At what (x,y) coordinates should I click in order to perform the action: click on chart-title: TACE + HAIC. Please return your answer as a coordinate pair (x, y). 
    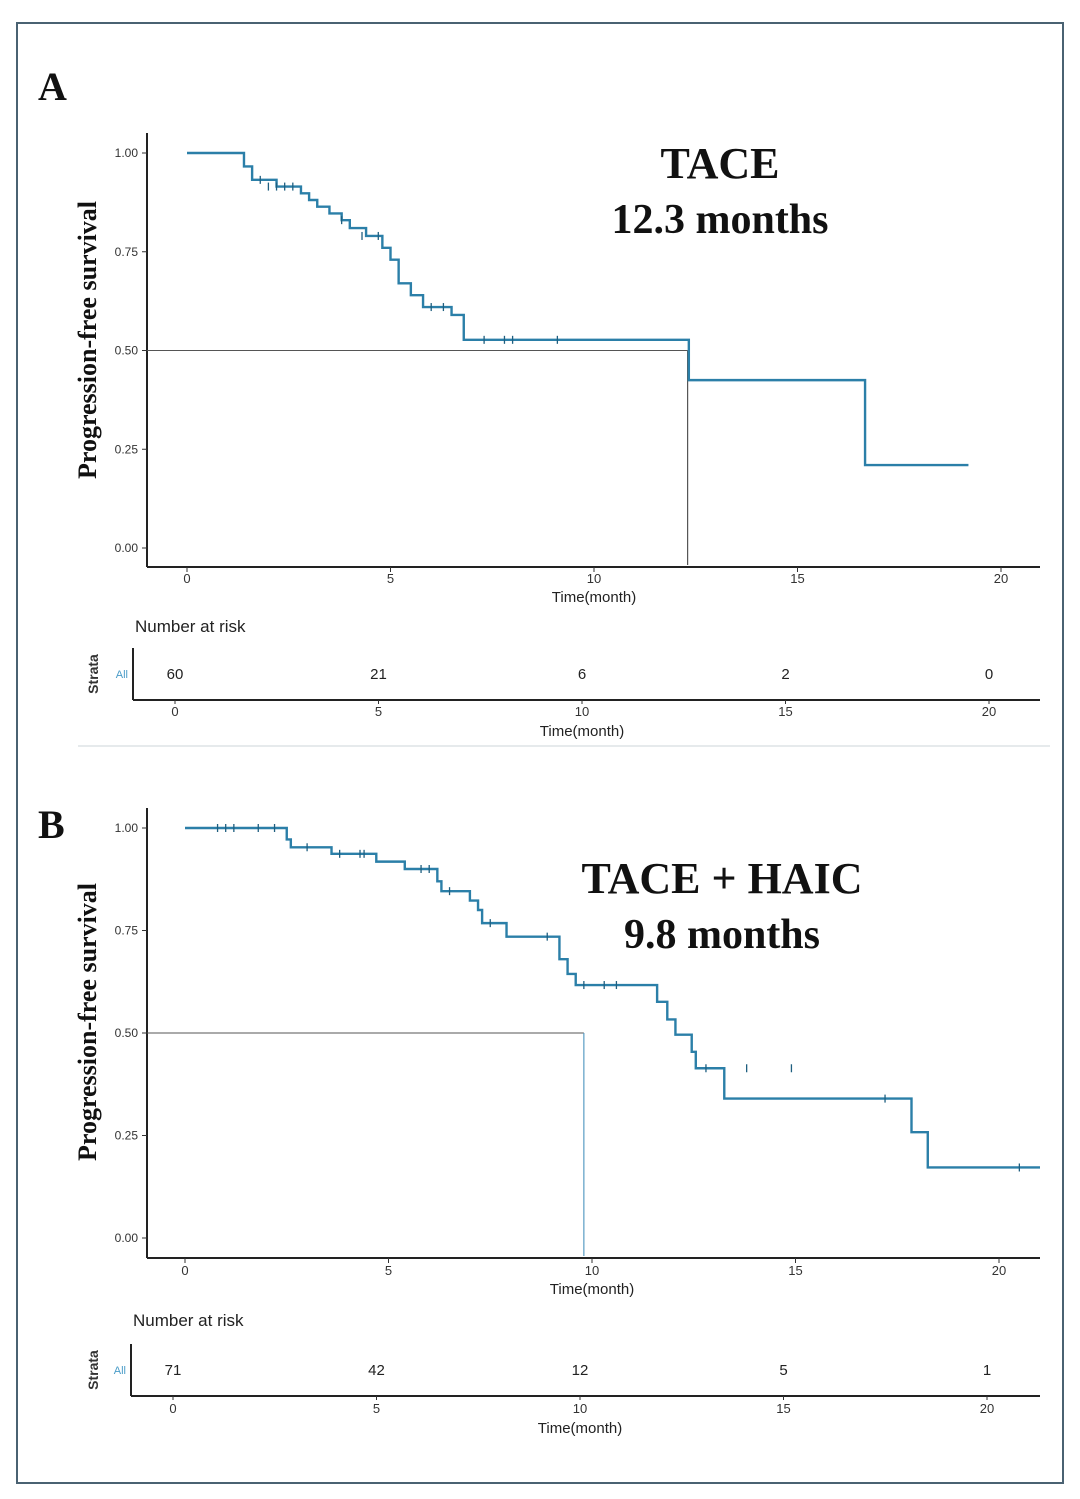
    Looking at the image, I should click on (722, 878).